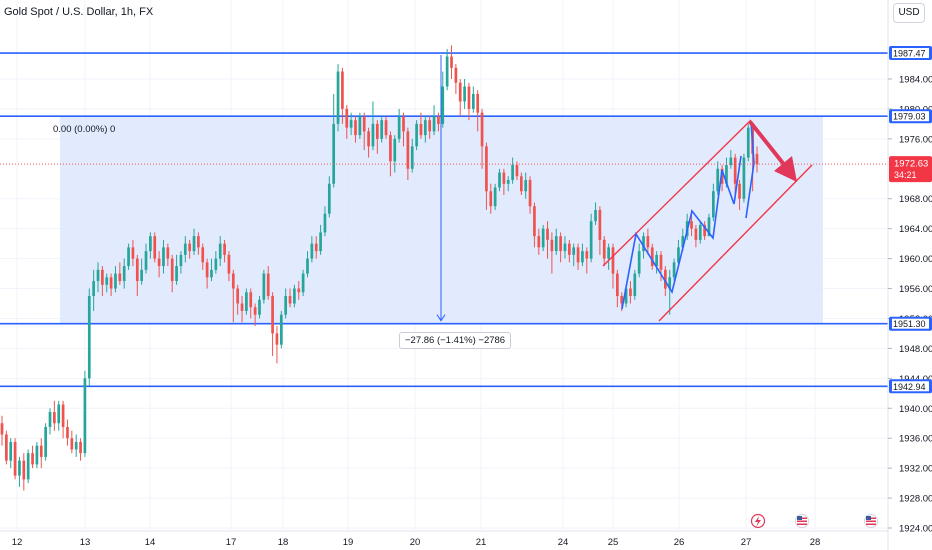 The image size is (932, 550). I want to click on price-line-label: 1951.30, so click(909, 324).